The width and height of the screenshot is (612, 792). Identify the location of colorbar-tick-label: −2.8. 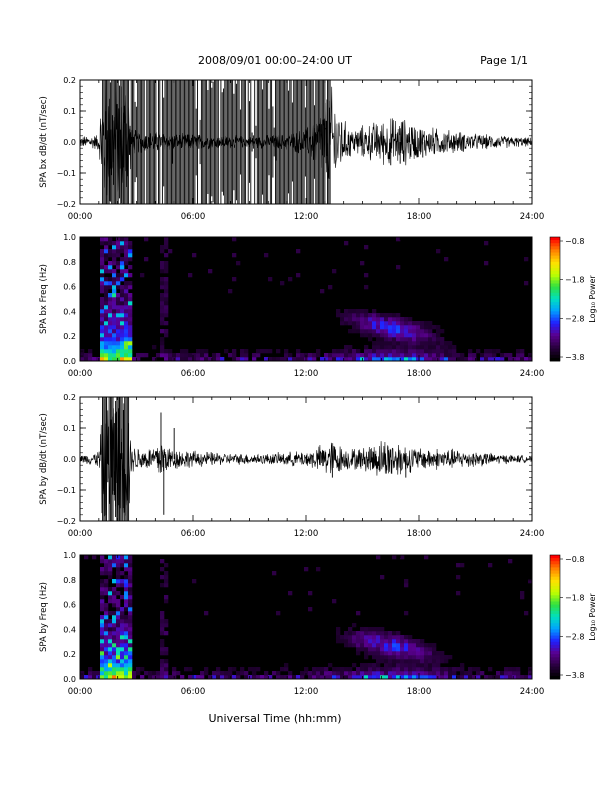
(574, 636).